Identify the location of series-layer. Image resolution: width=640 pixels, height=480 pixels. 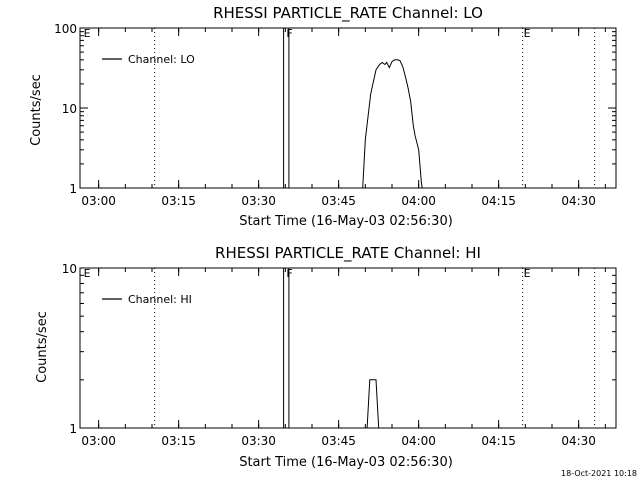
(353, 108).